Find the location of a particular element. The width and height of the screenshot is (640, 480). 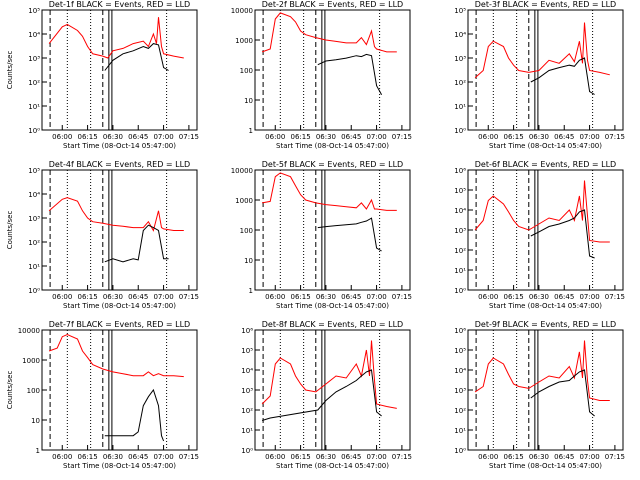

y-tick-label: 10¹ is located at coordinates (247, 431).